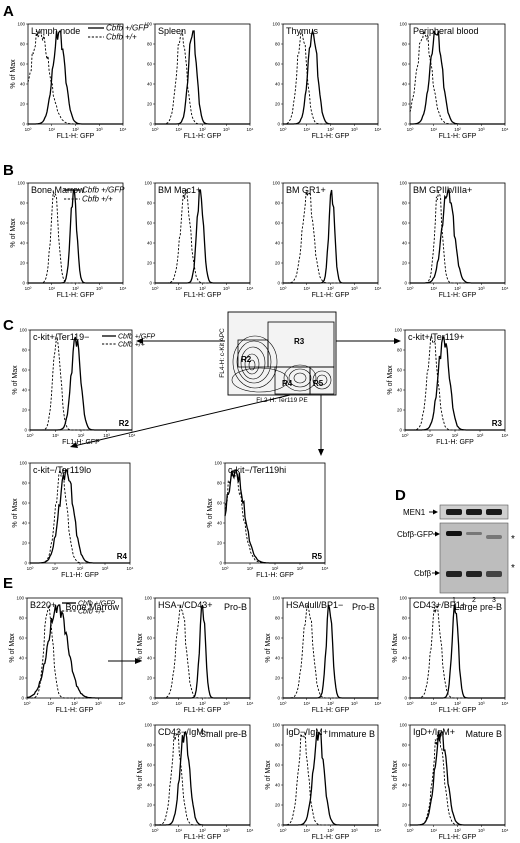  I want to click on y-axis-label: % of Max, so click(210, 513).